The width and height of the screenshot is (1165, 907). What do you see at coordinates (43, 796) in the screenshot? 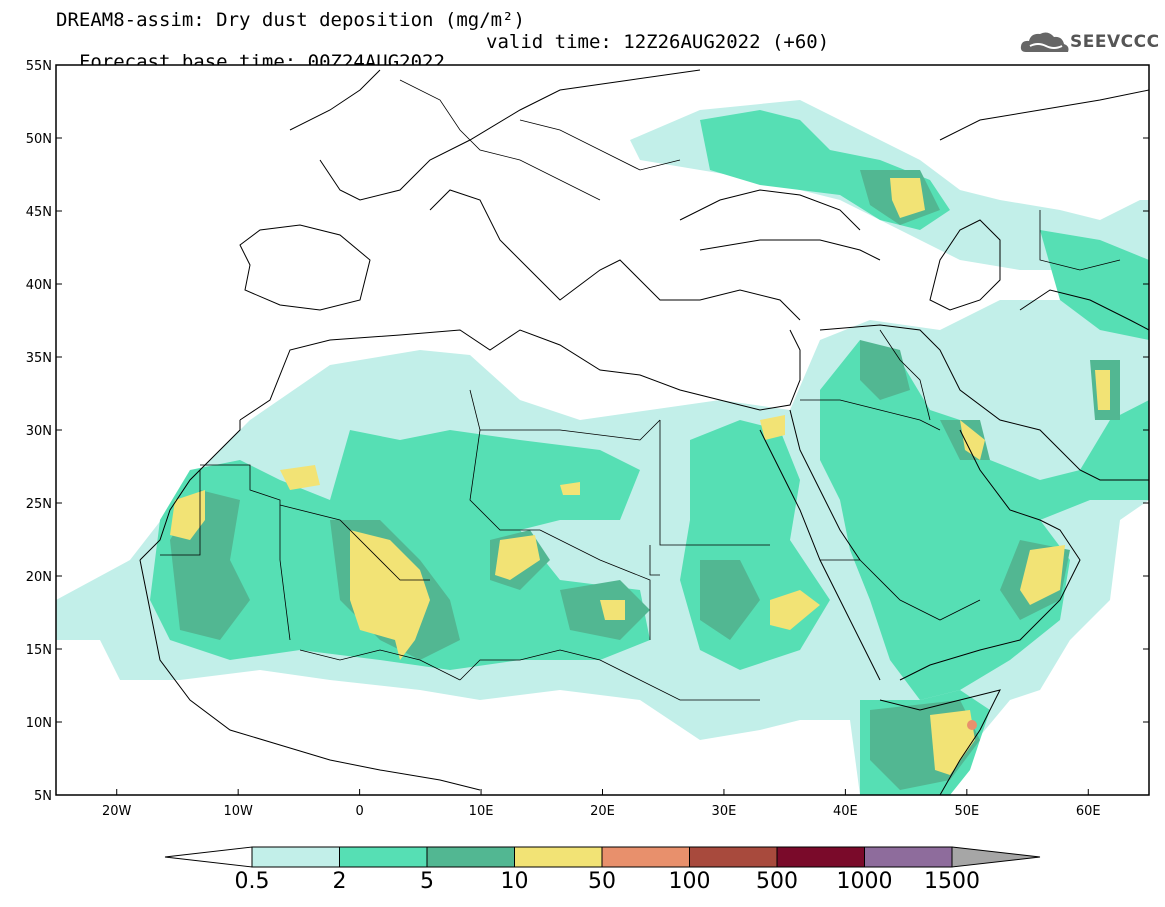
I see `lat-tick-label: 5N` at bounding box center [43, 796].